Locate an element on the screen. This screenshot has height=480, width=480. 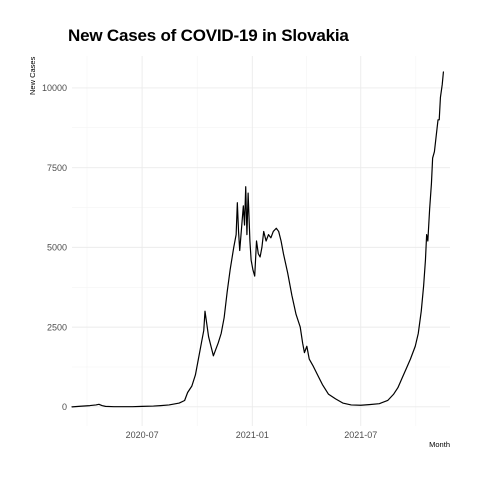
chart-title: New Cases of COVID-19 in Slovakia is located at coordinates (208, 35).